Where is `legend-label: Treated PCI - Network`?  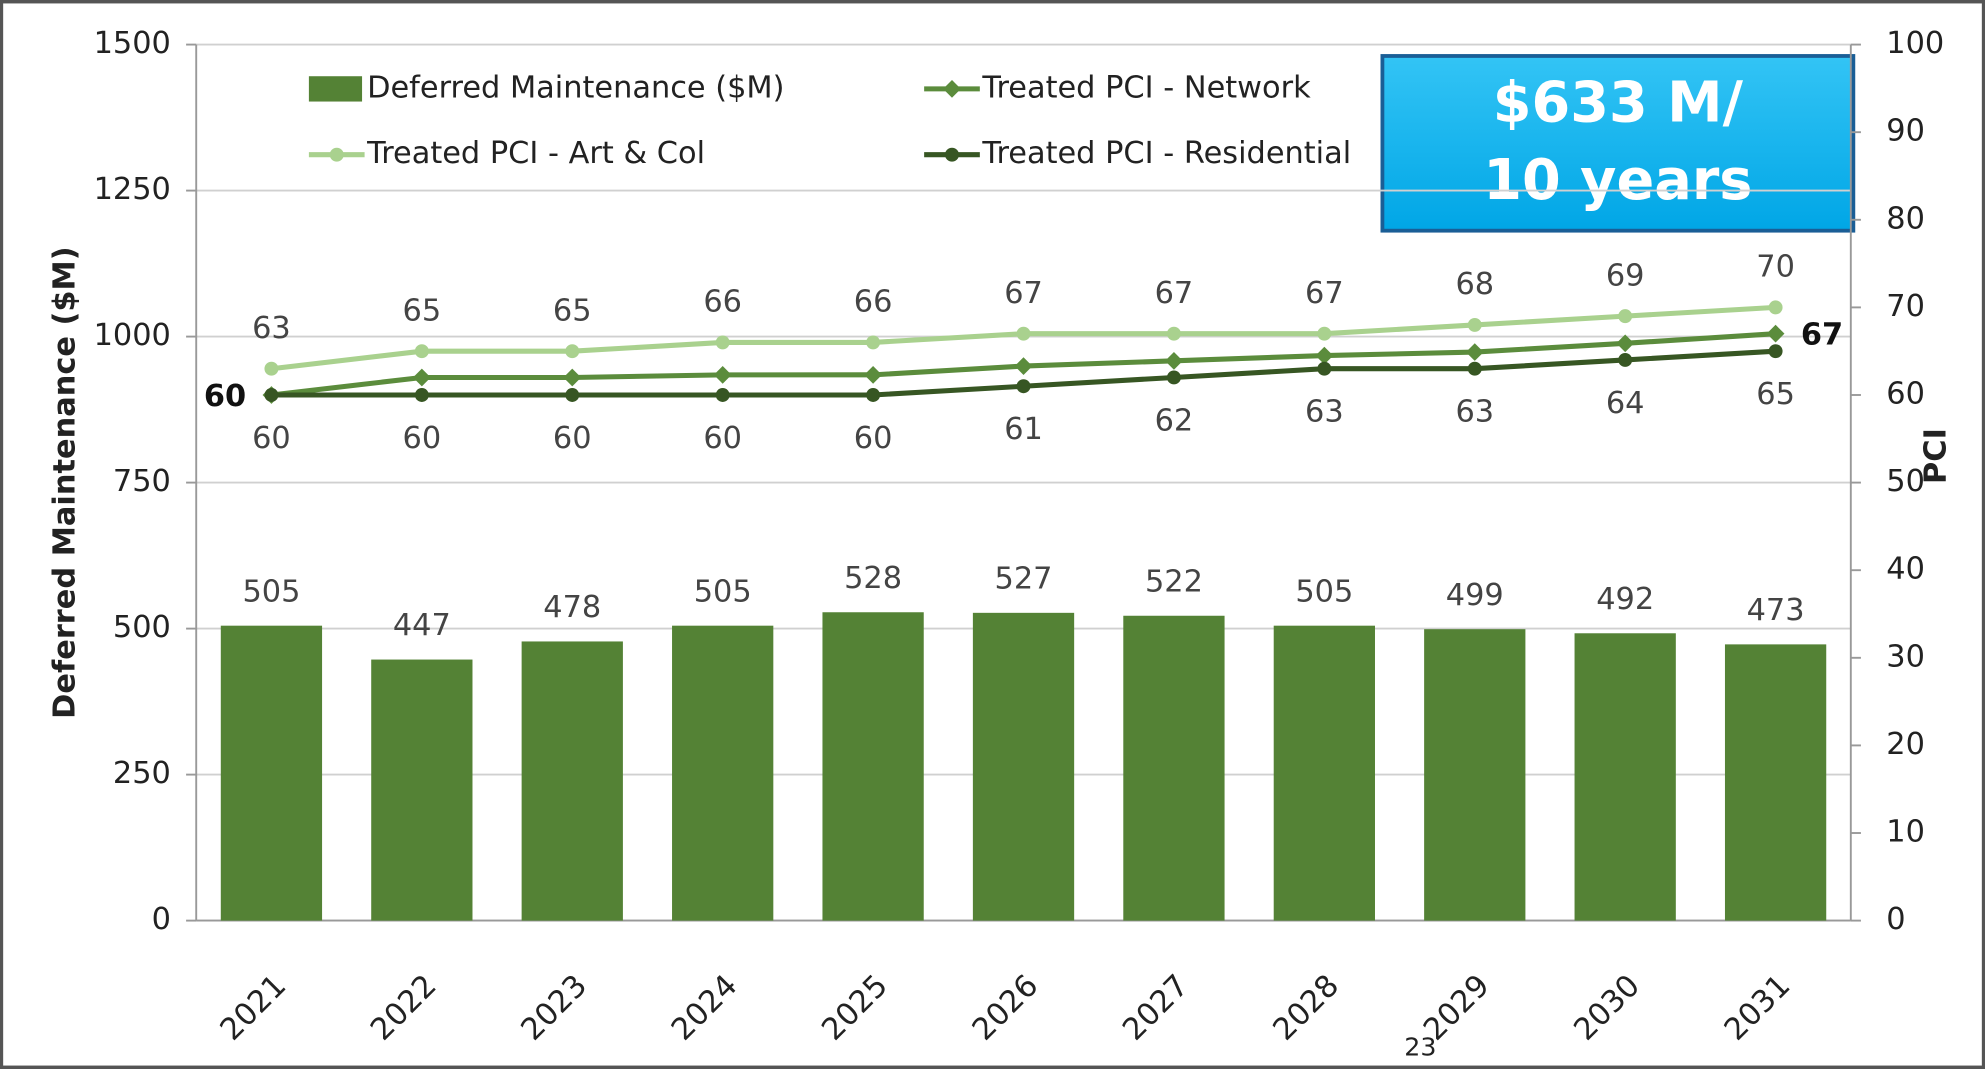
legend-label: Treated PCI - Network is located at coordinates (1146, 87).